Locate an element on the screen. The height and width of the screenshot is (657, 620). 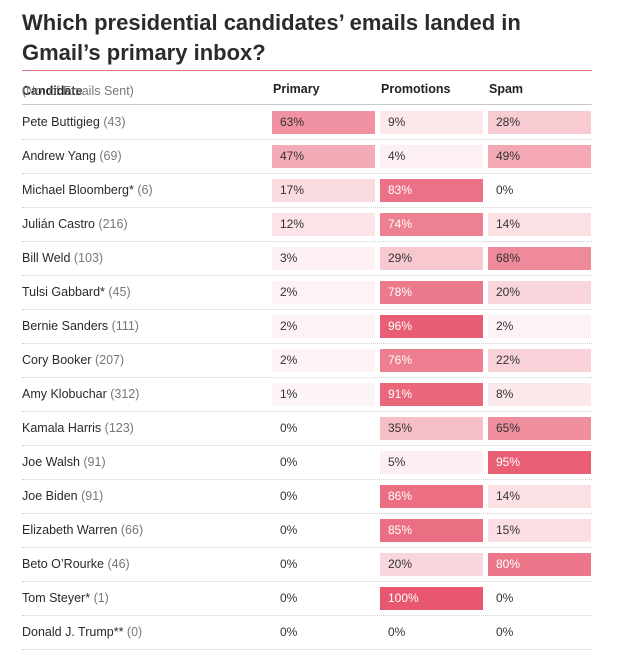
candidate-label: Tom Steyer* is located at coordinates (56, 598).